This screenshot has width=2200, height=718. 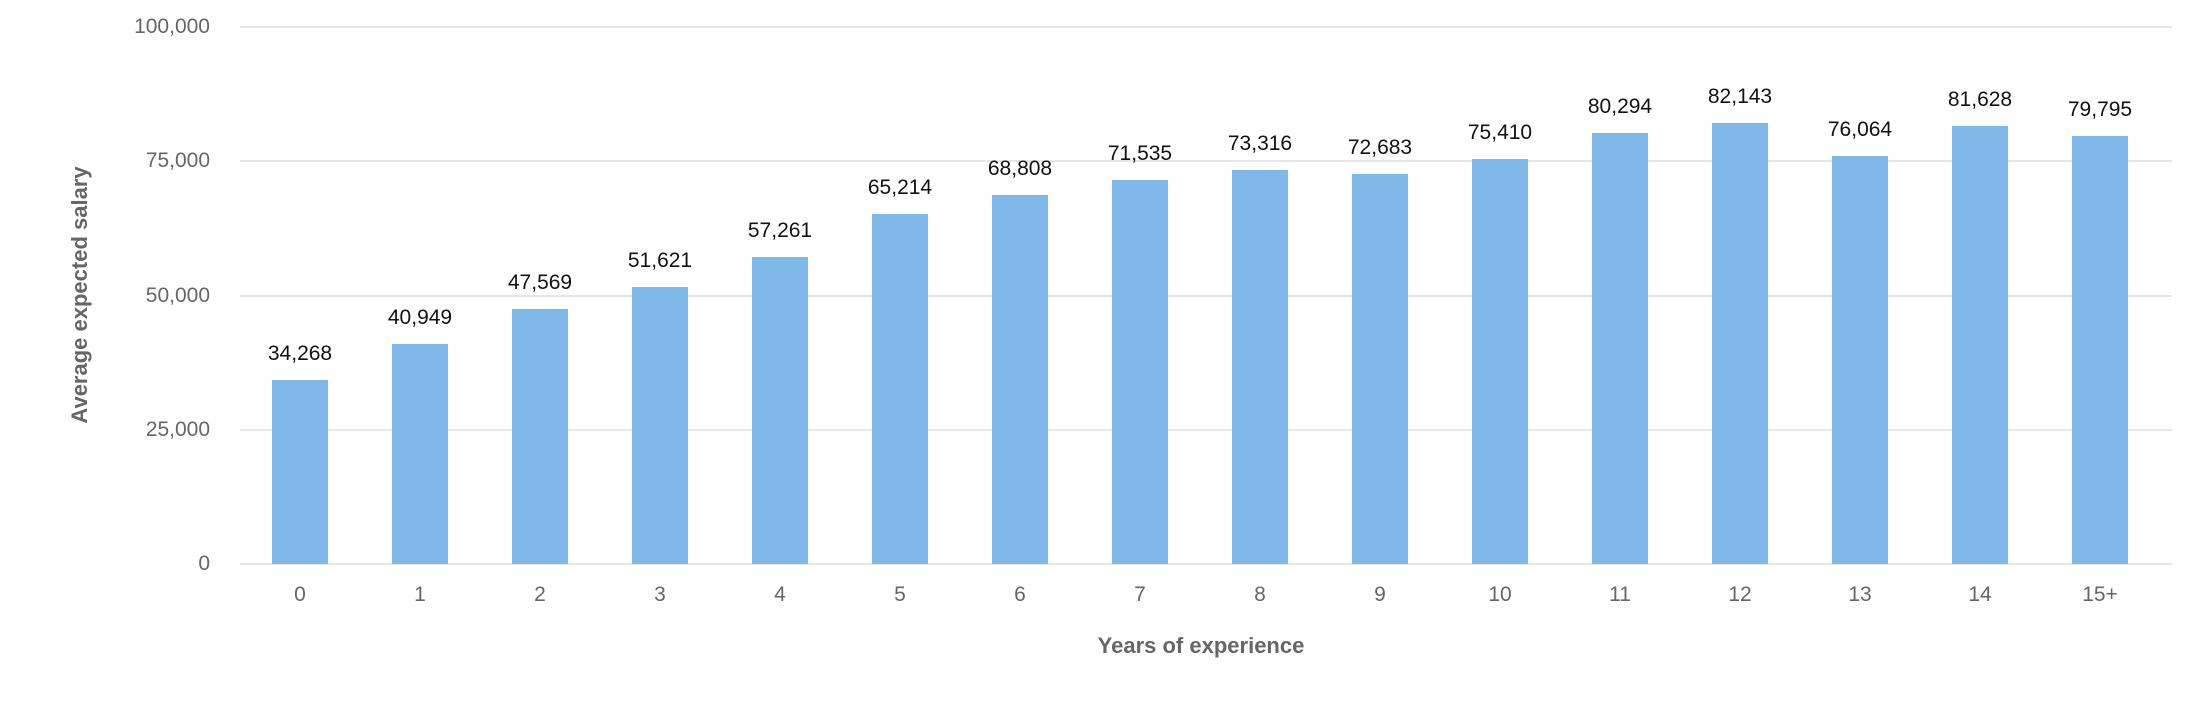 I want to click on bar-value-label: 71,535, so click(x=1140, y=153).